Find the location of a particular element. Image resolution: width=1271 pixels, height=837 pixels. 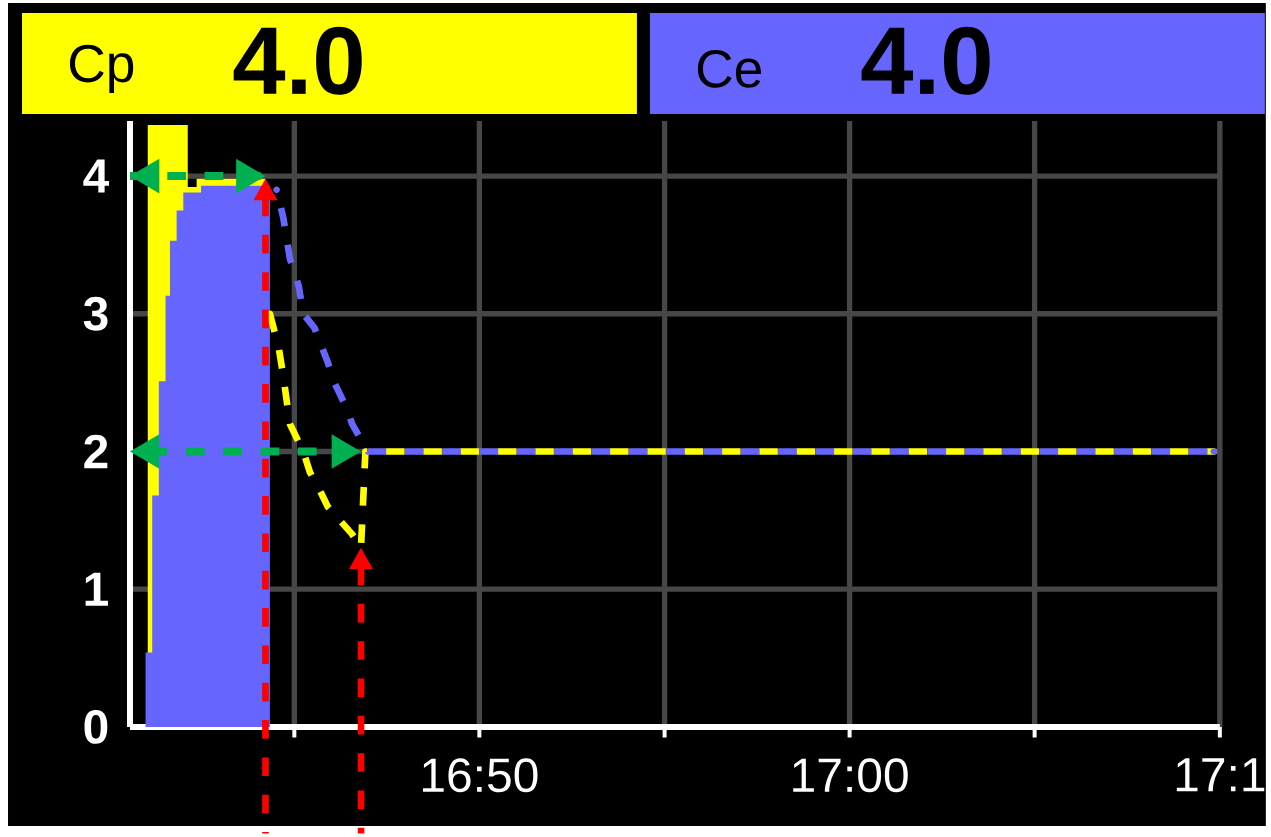

y-tick-label: 4 is located at coordinates (96, 176).